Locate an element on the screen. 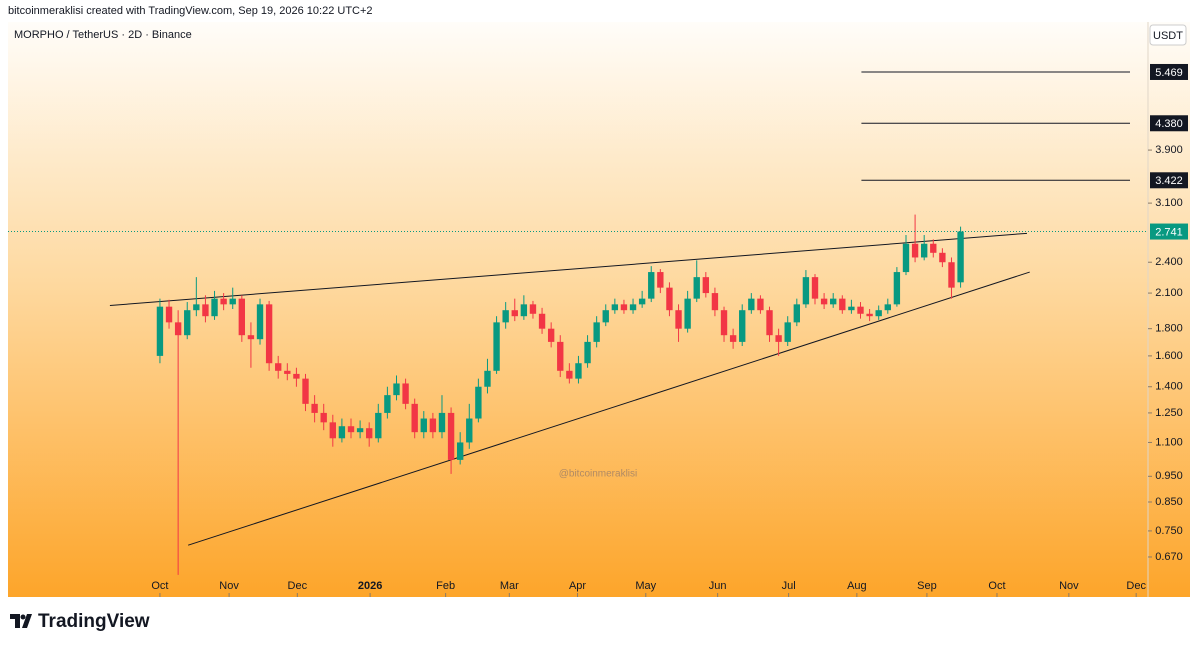  y-tick-label: 1.600 is located at coordinates (1169, 356).